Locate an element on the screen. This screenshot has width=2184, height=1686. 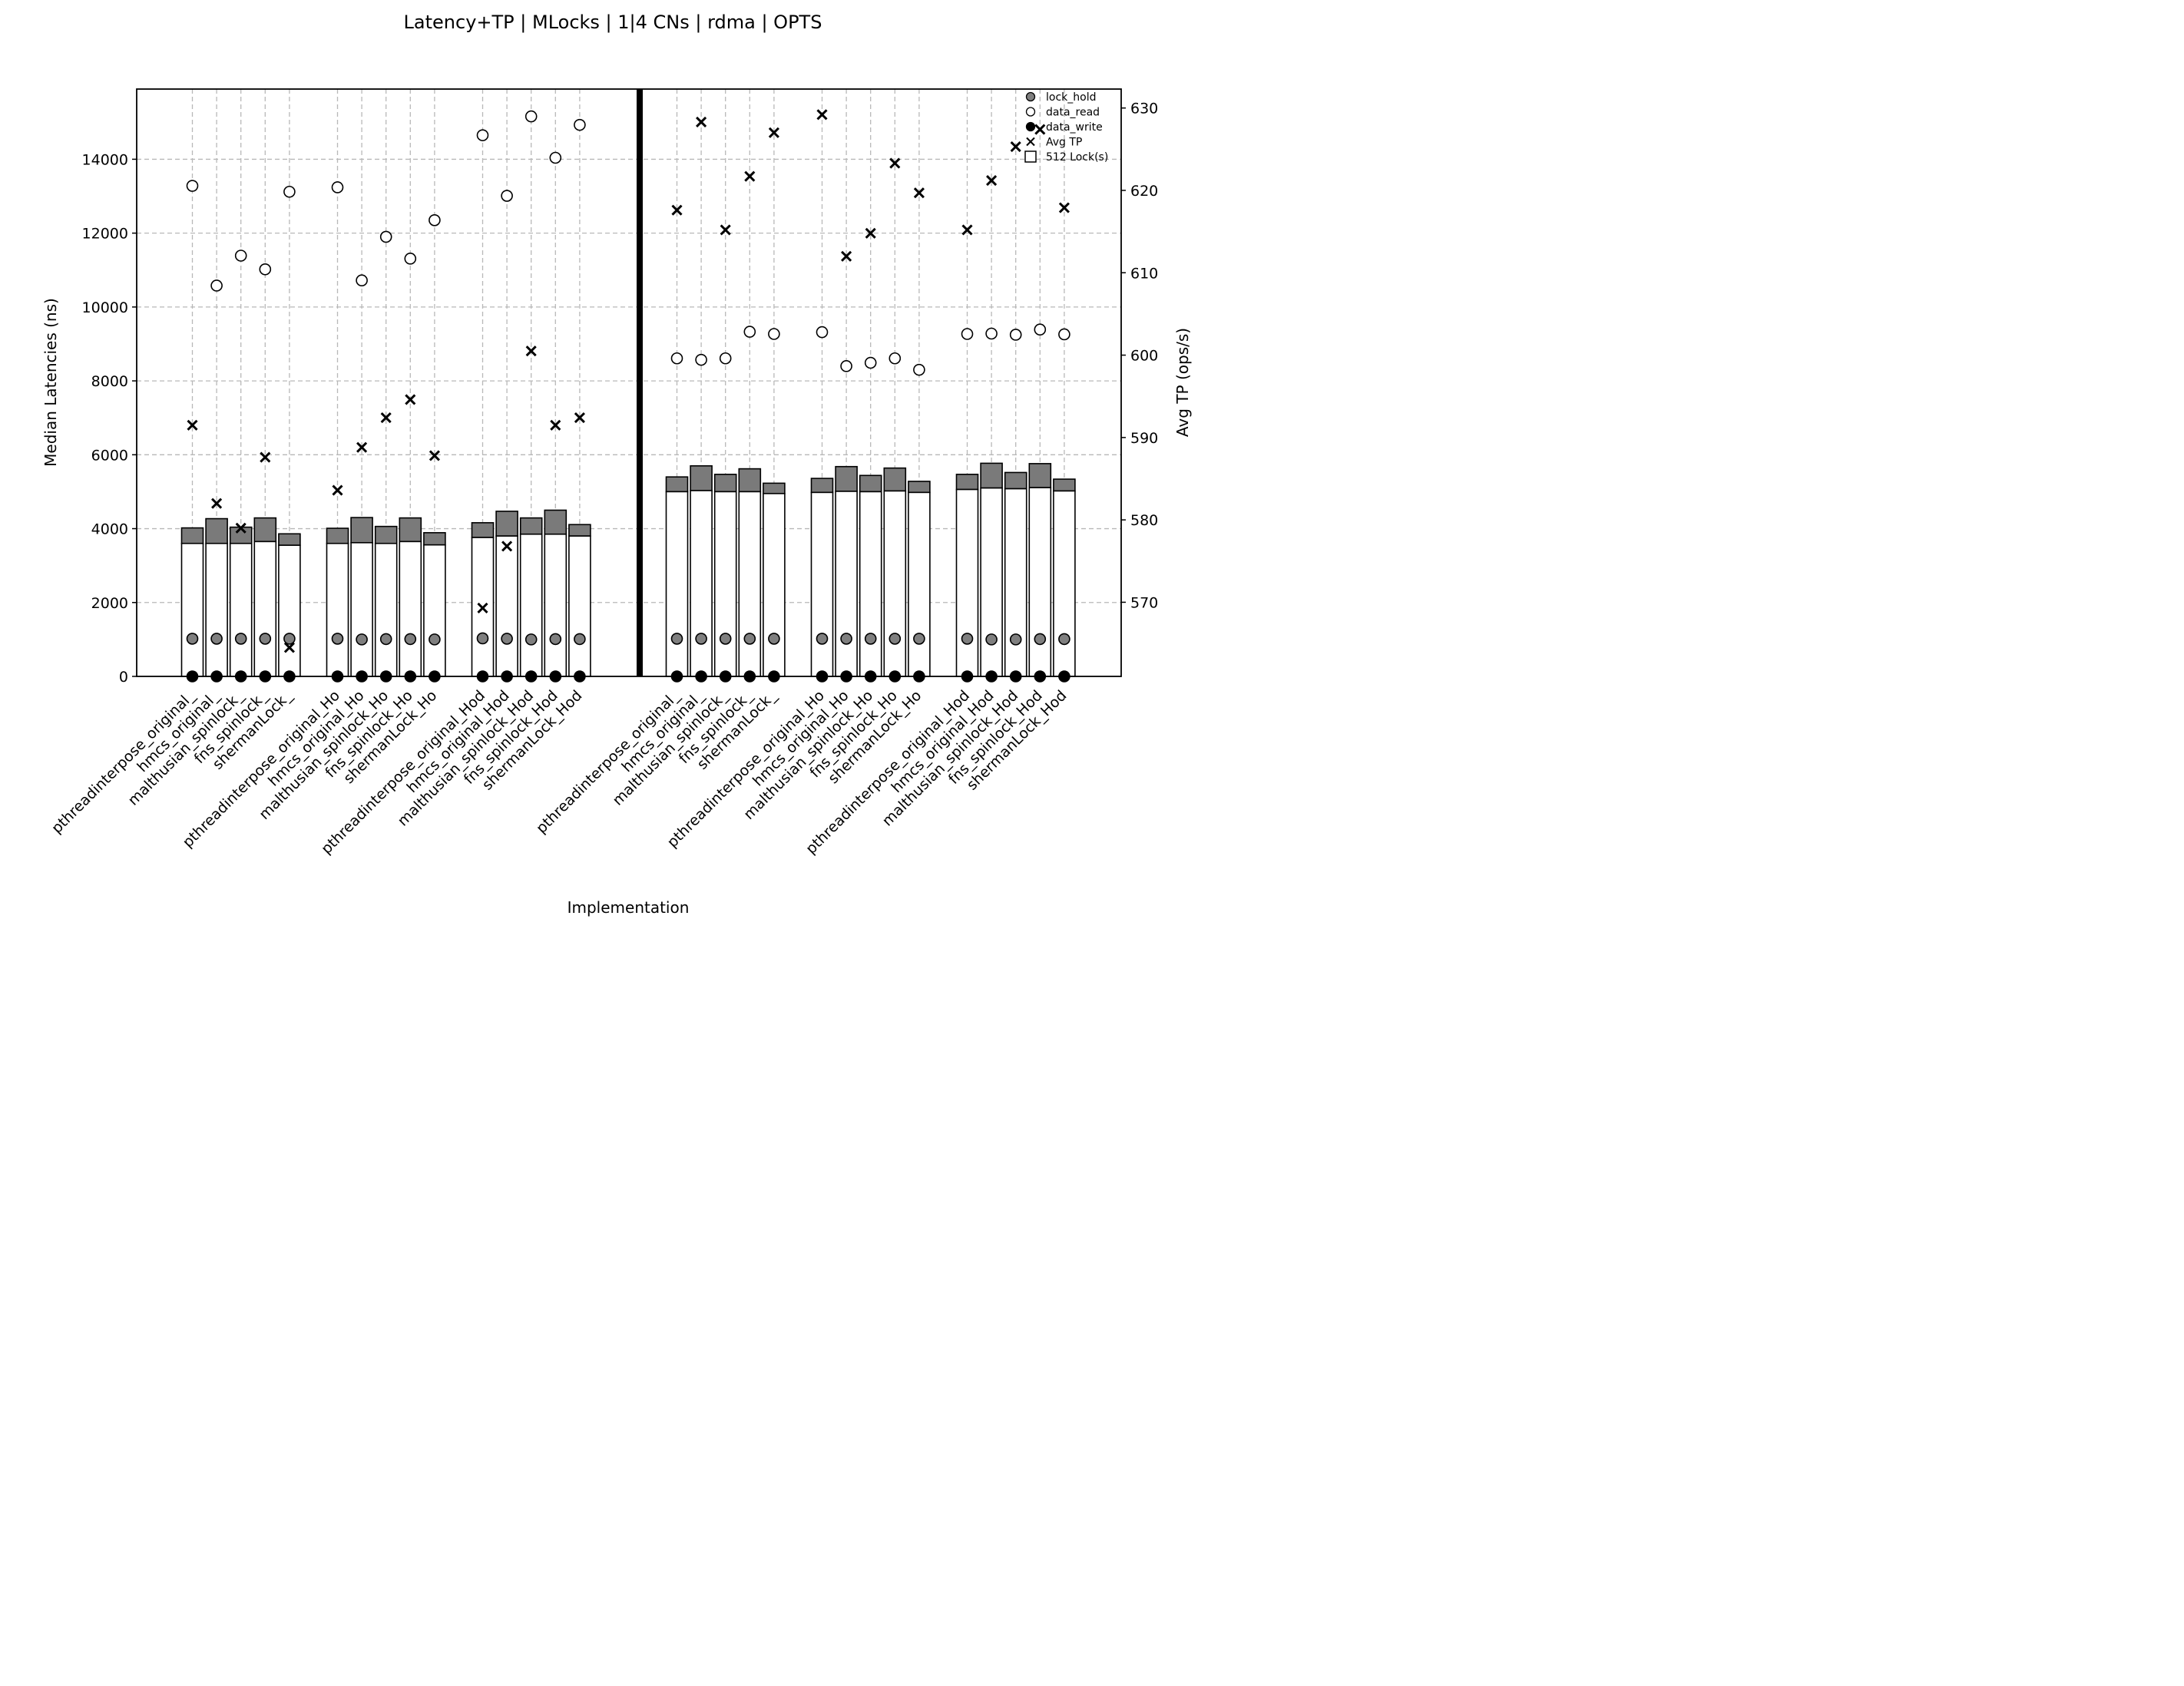
y-tick-label: 10000 is located at coordinates (105, 307).